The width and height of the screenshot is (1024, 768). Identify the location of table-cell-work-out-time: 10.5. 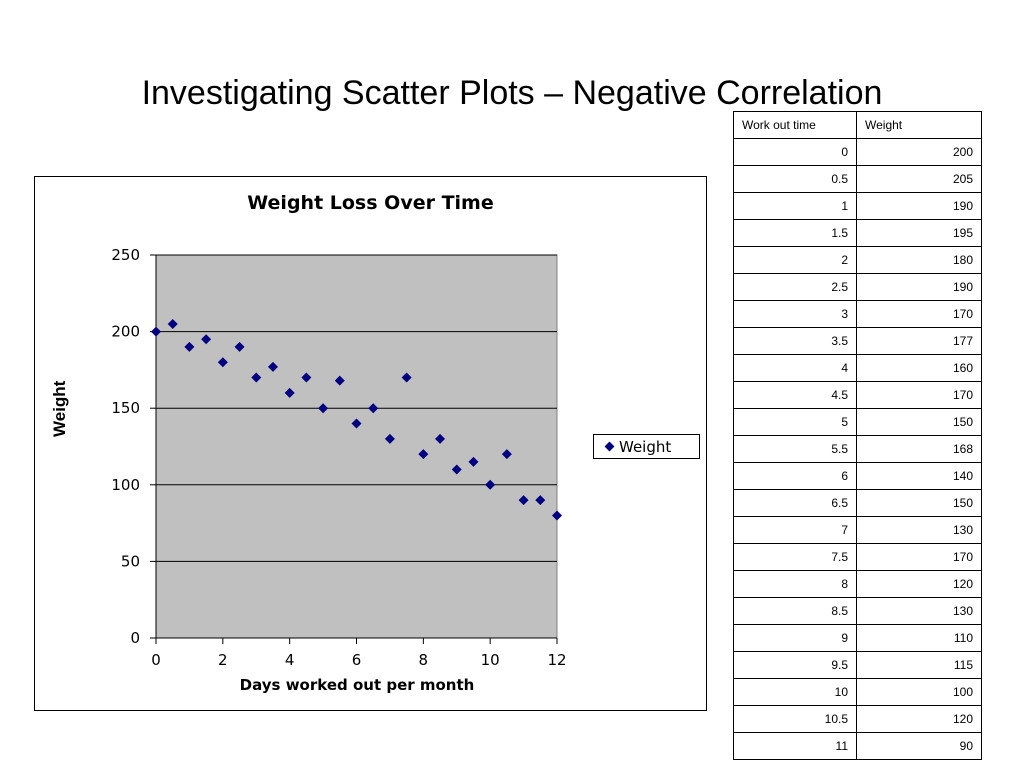
(795, 719).